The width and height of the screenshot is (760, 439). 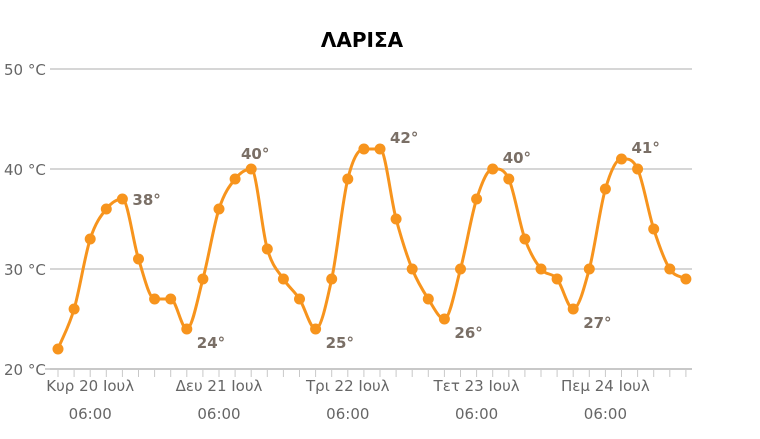 What do you see at coordinates (476, 386) in the screenshot?
I see `x-tick-day-label: Τετ 23 Ιουλ` at bounding box center [476, 386].